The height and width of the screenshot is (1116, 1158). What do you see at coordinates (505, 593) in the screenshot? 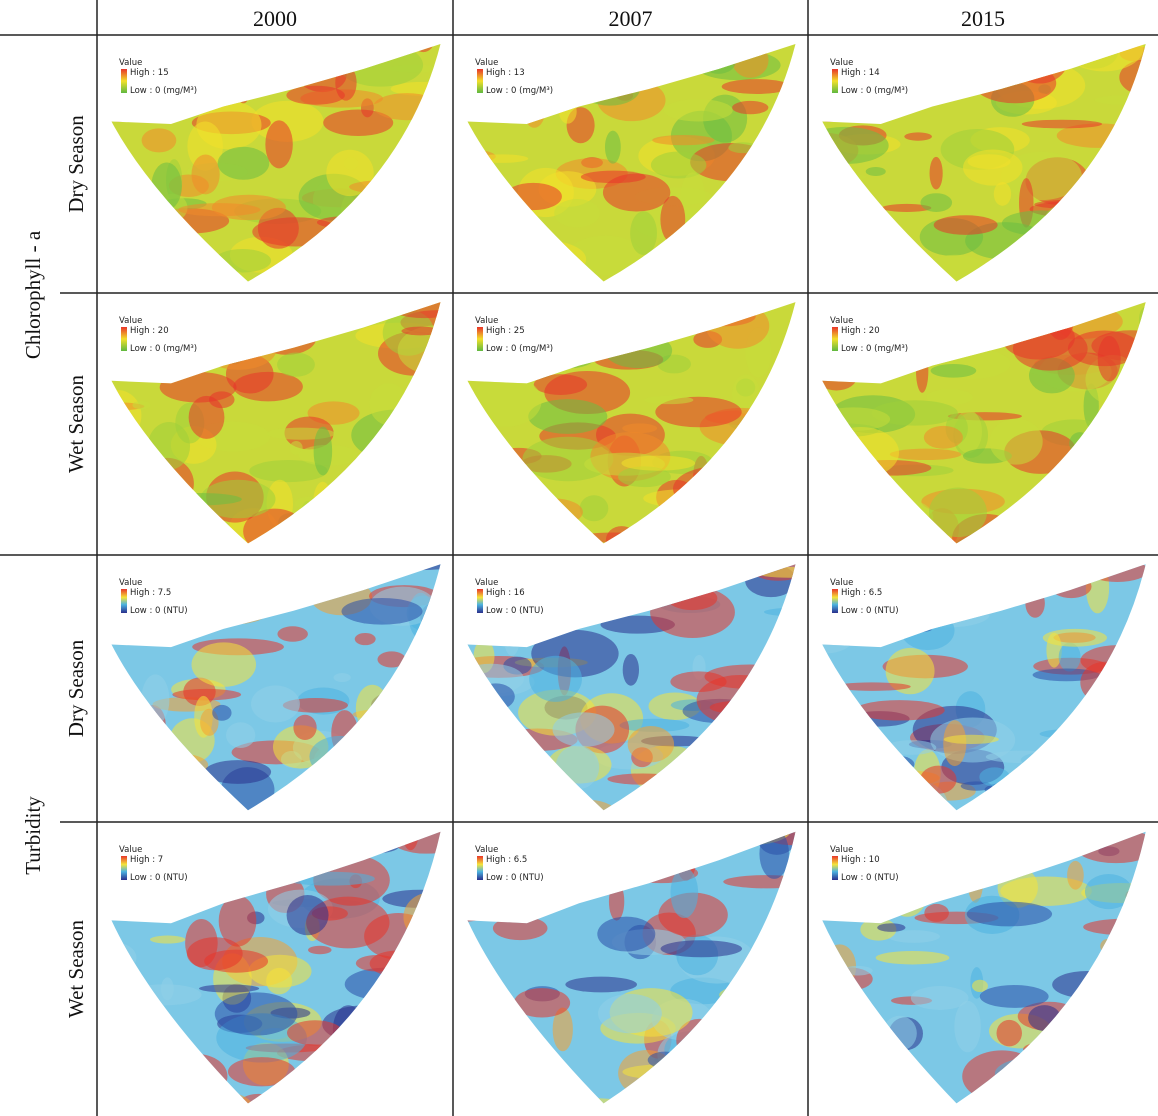
I see `legend-high: High : 16` at bounding box center [505, 593].